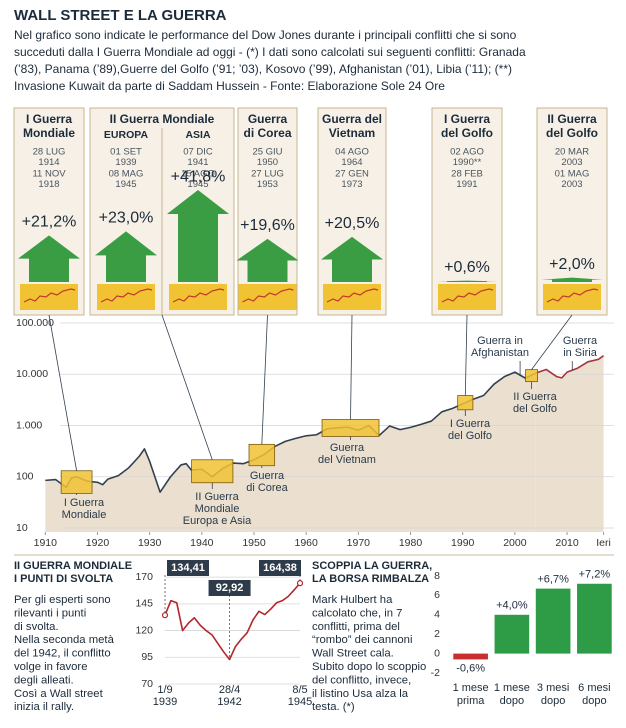  What do you see at coordinates (164, 690) in the screenshot?
I see `x-tick-label: 1/9` at bounding box center [164, 690].